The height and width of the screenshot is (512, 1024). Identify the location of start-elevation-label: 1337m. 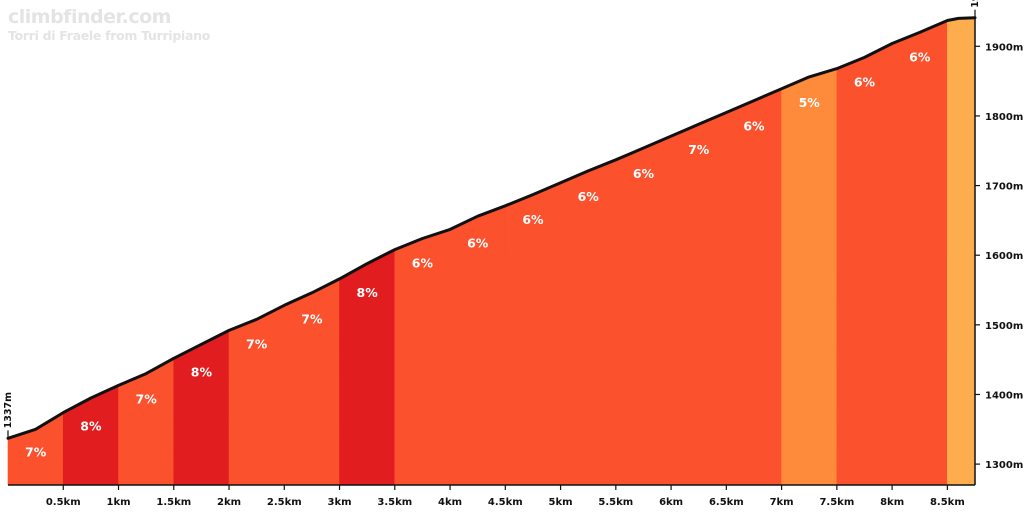
(8, 410).